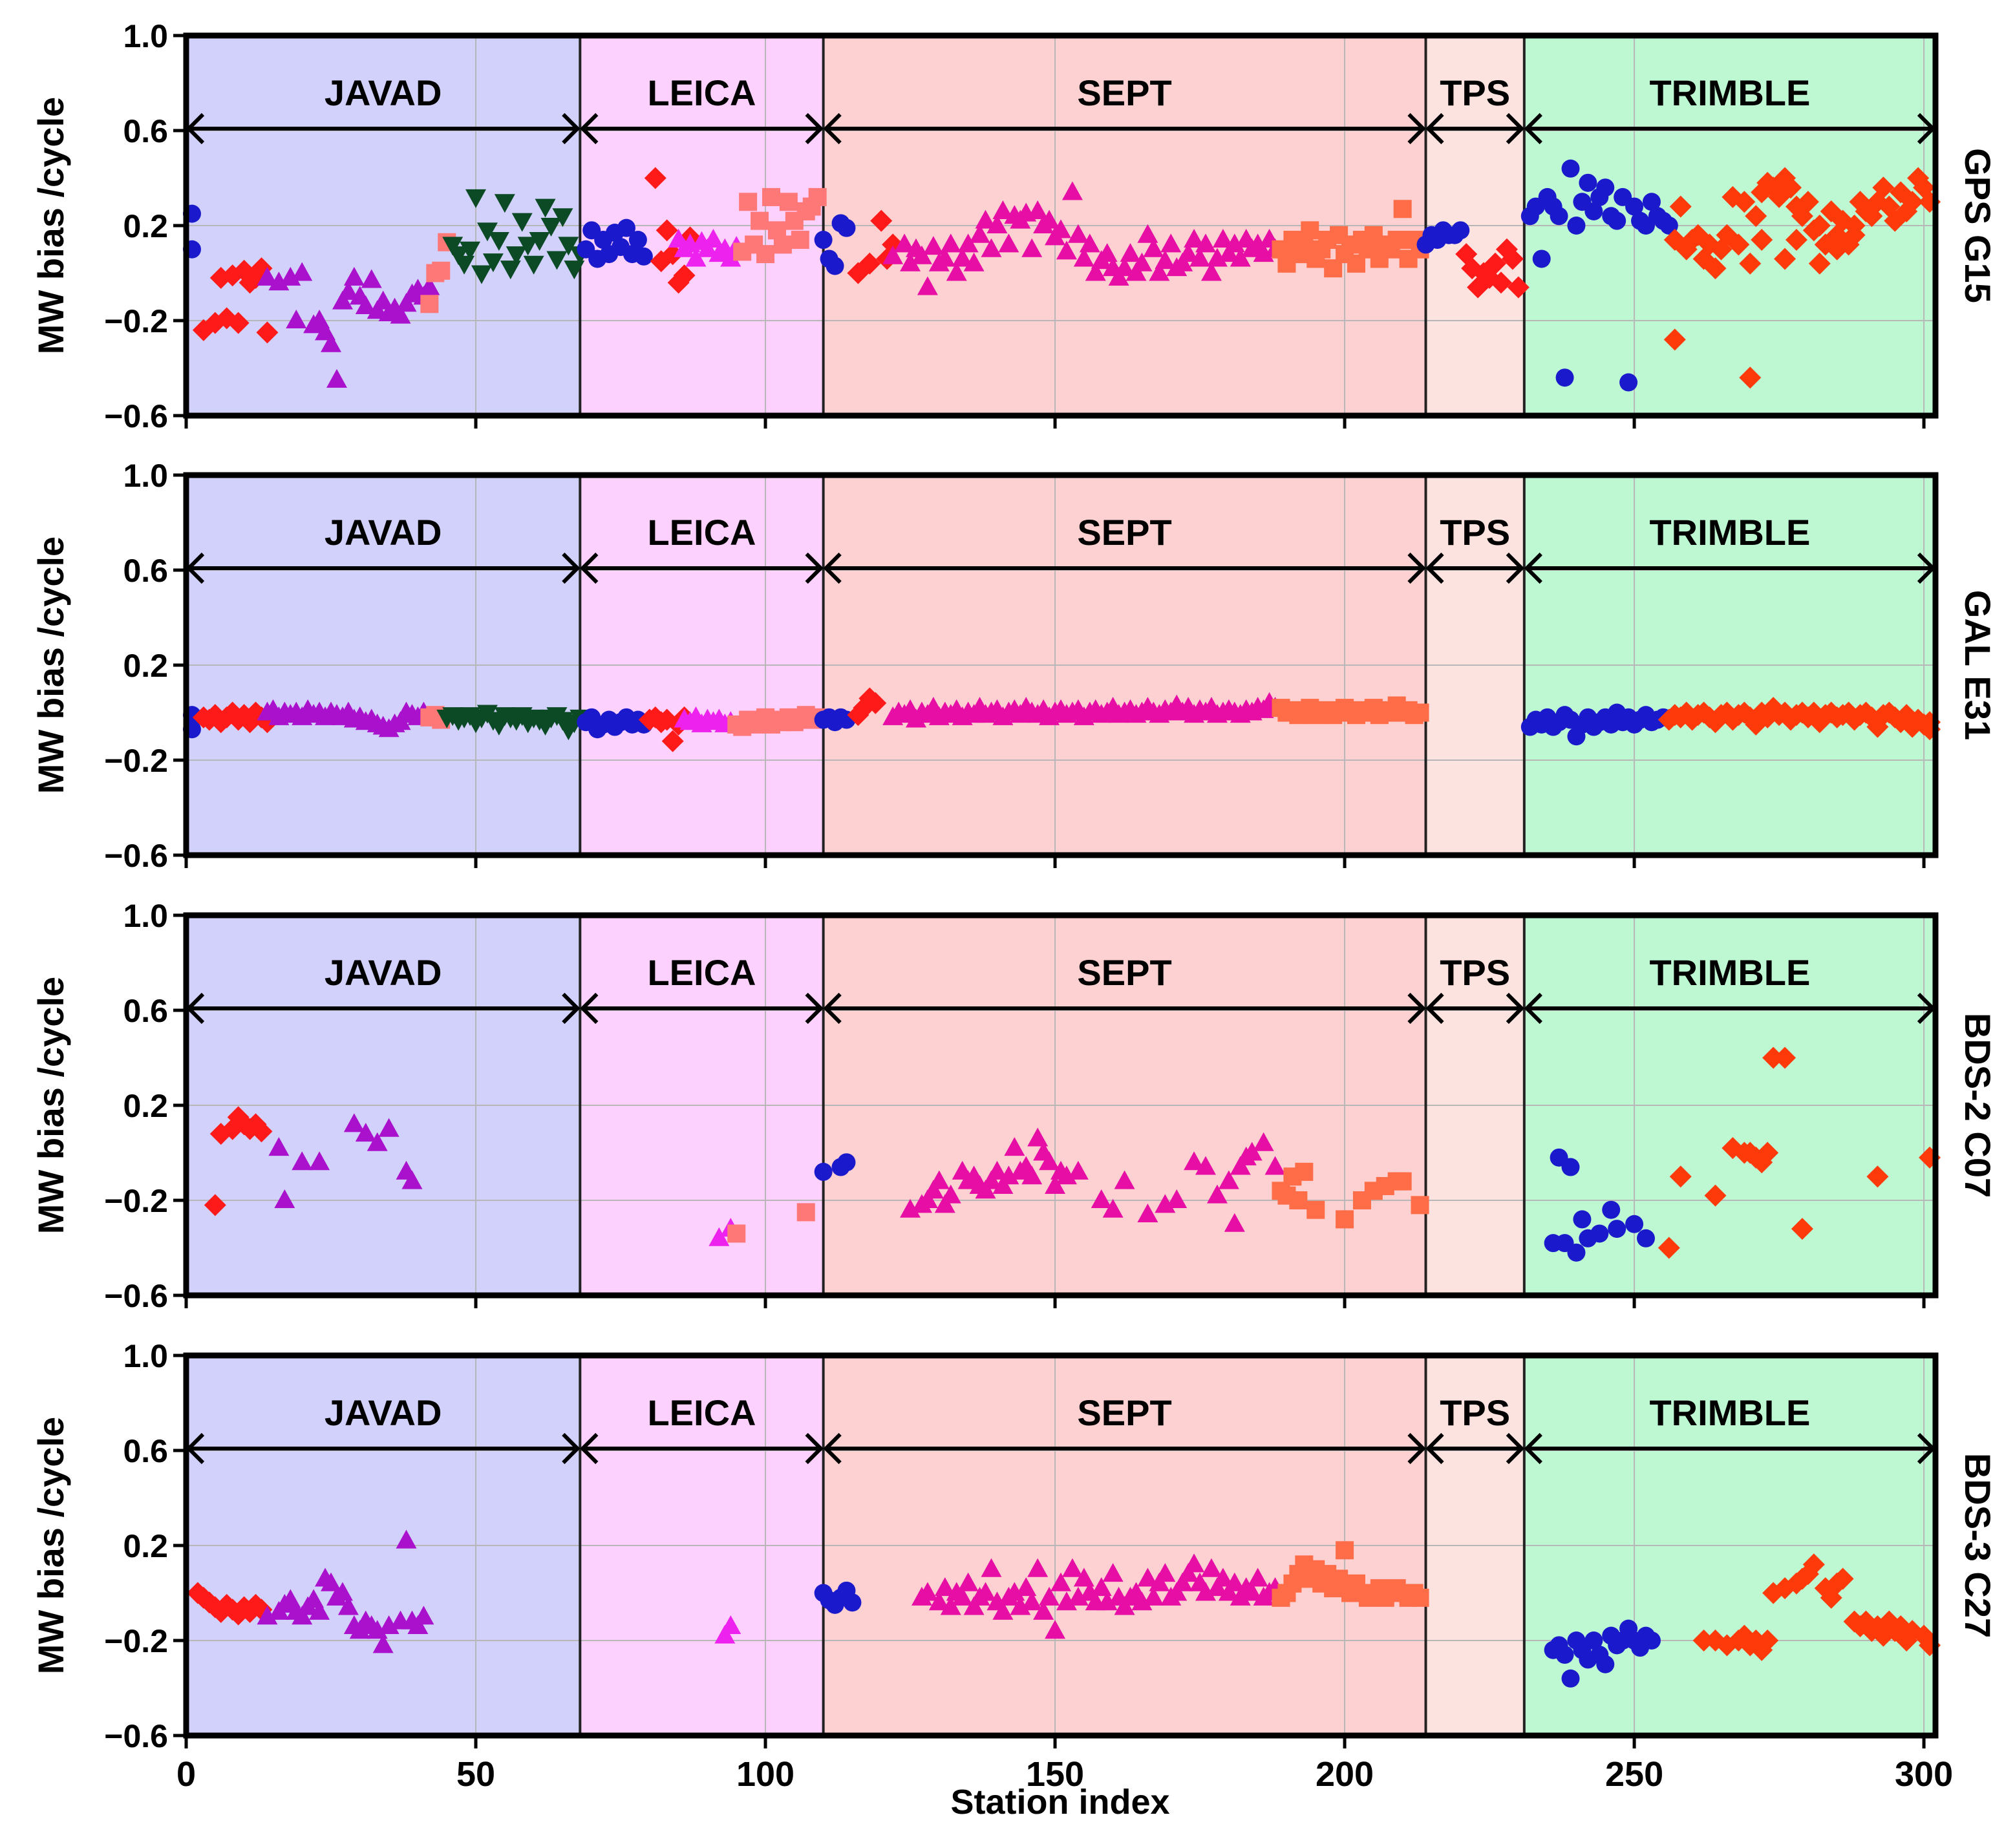  I want to click on group-label: TPS, so click(1475, 1412).